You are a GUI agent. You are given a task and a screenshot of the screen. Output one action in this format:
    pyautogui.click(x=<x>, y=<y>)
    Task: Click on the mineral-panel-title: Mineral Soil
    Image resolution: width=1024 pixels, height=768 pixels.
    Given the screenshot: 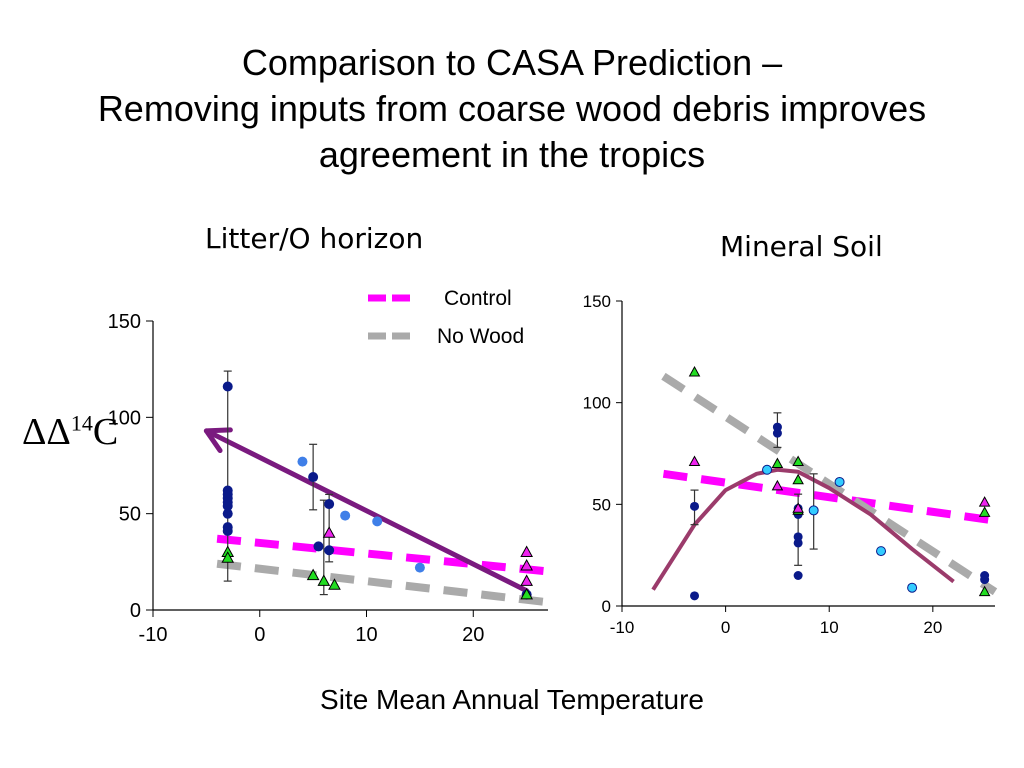 What is the action you would take?
    pyautogui.click(x=801, y=246)
    